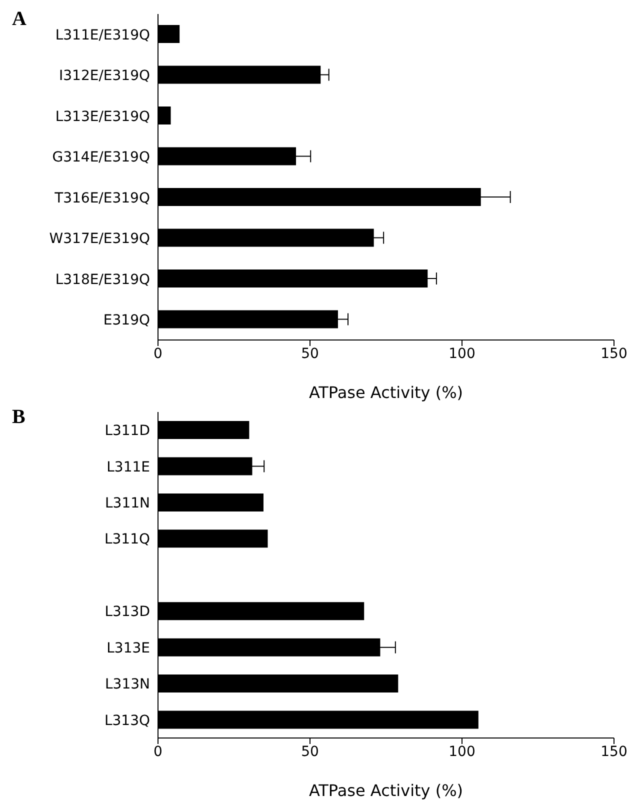  What do you see at coordinates (128, 467) in the screenshot?
I see `y-tick-label: L311E` at bounding box center [128, 467].